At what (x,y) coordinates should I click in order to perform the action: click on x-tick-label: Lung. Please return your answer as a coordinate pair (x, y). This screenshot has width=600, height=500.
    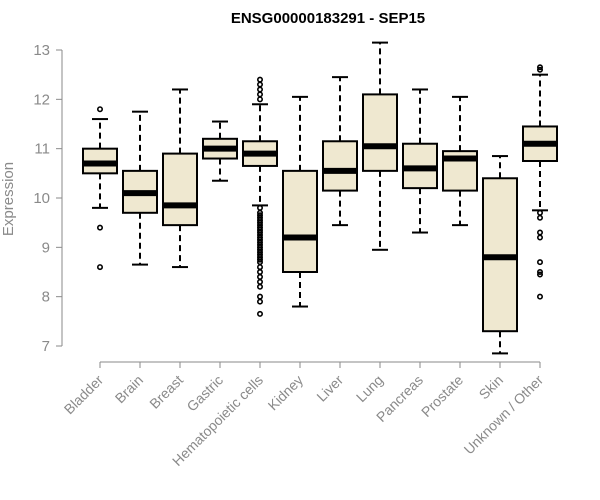
    Looking at the image, I should click on (369, 388).